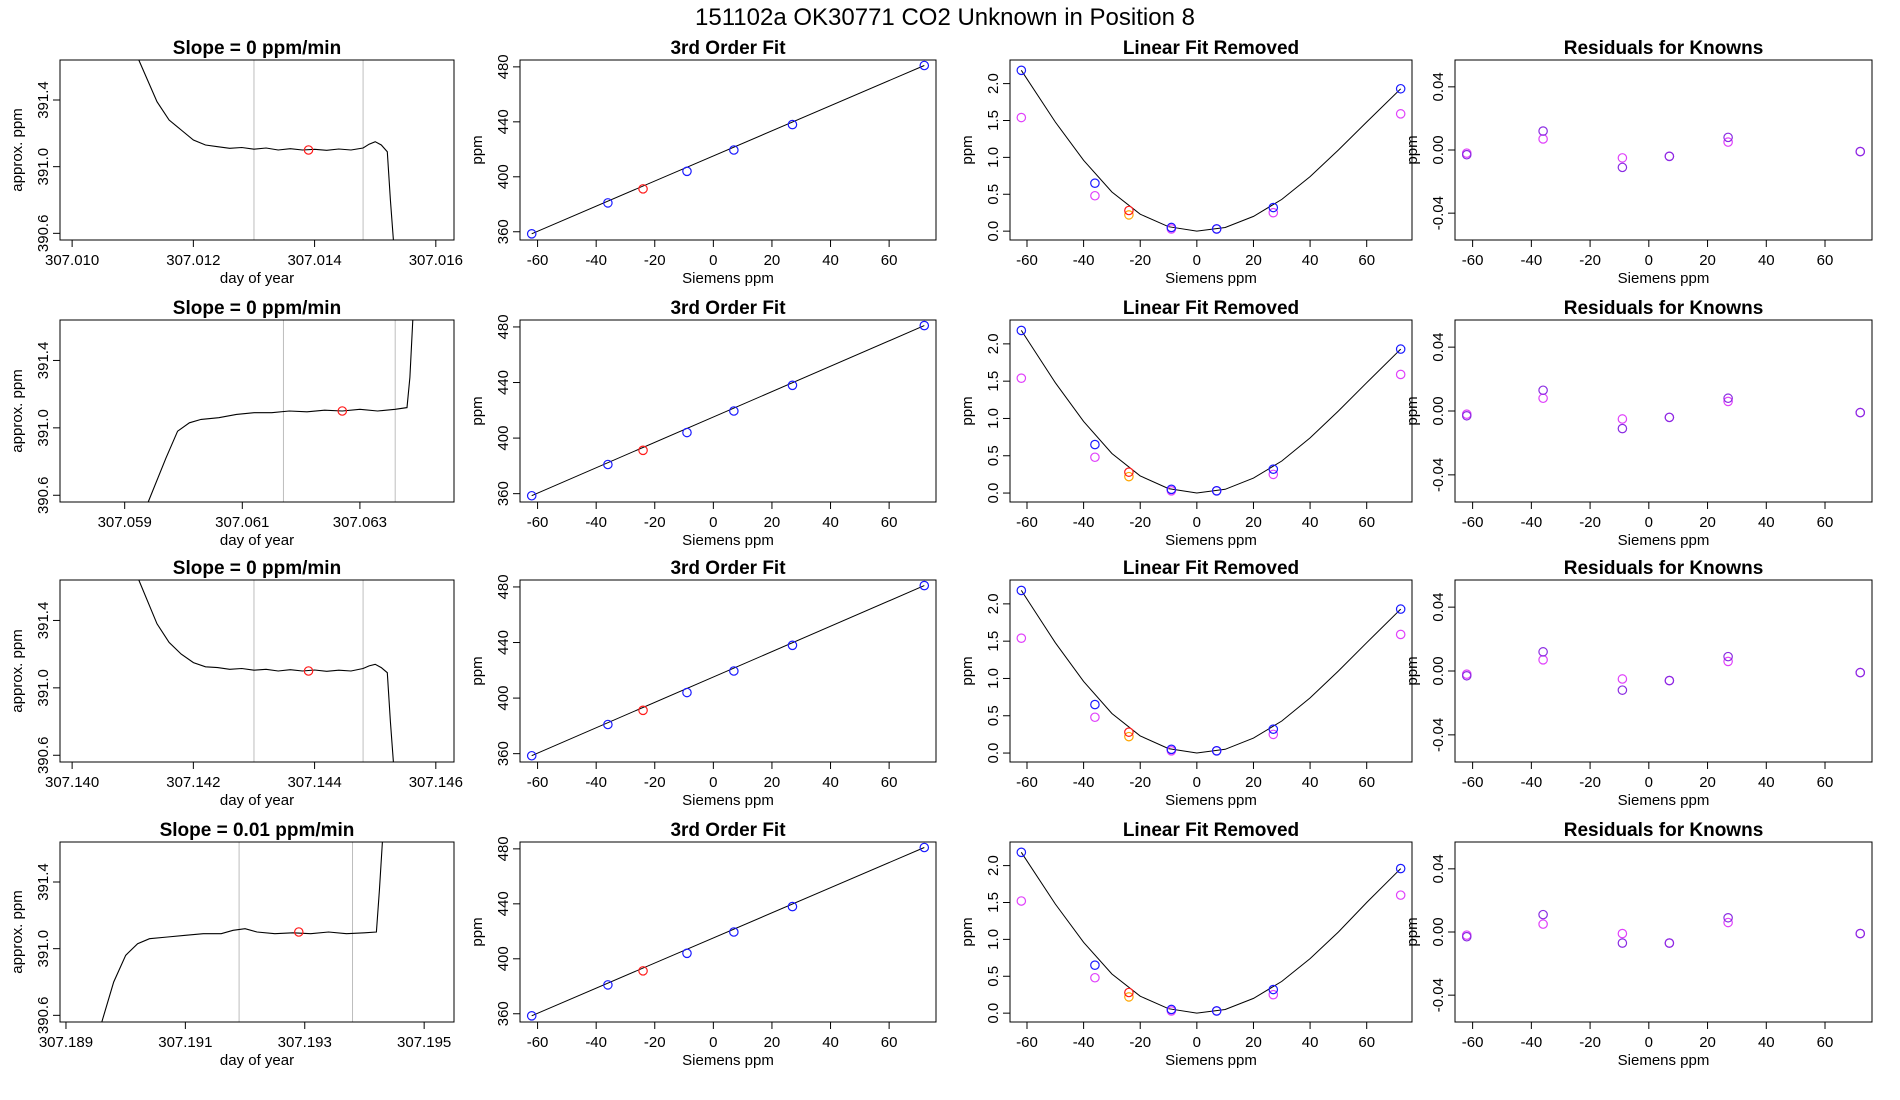  Describe the element at coordinates (1140, 260) in the screenshot. I see `x-tick-label: -20` at that location.